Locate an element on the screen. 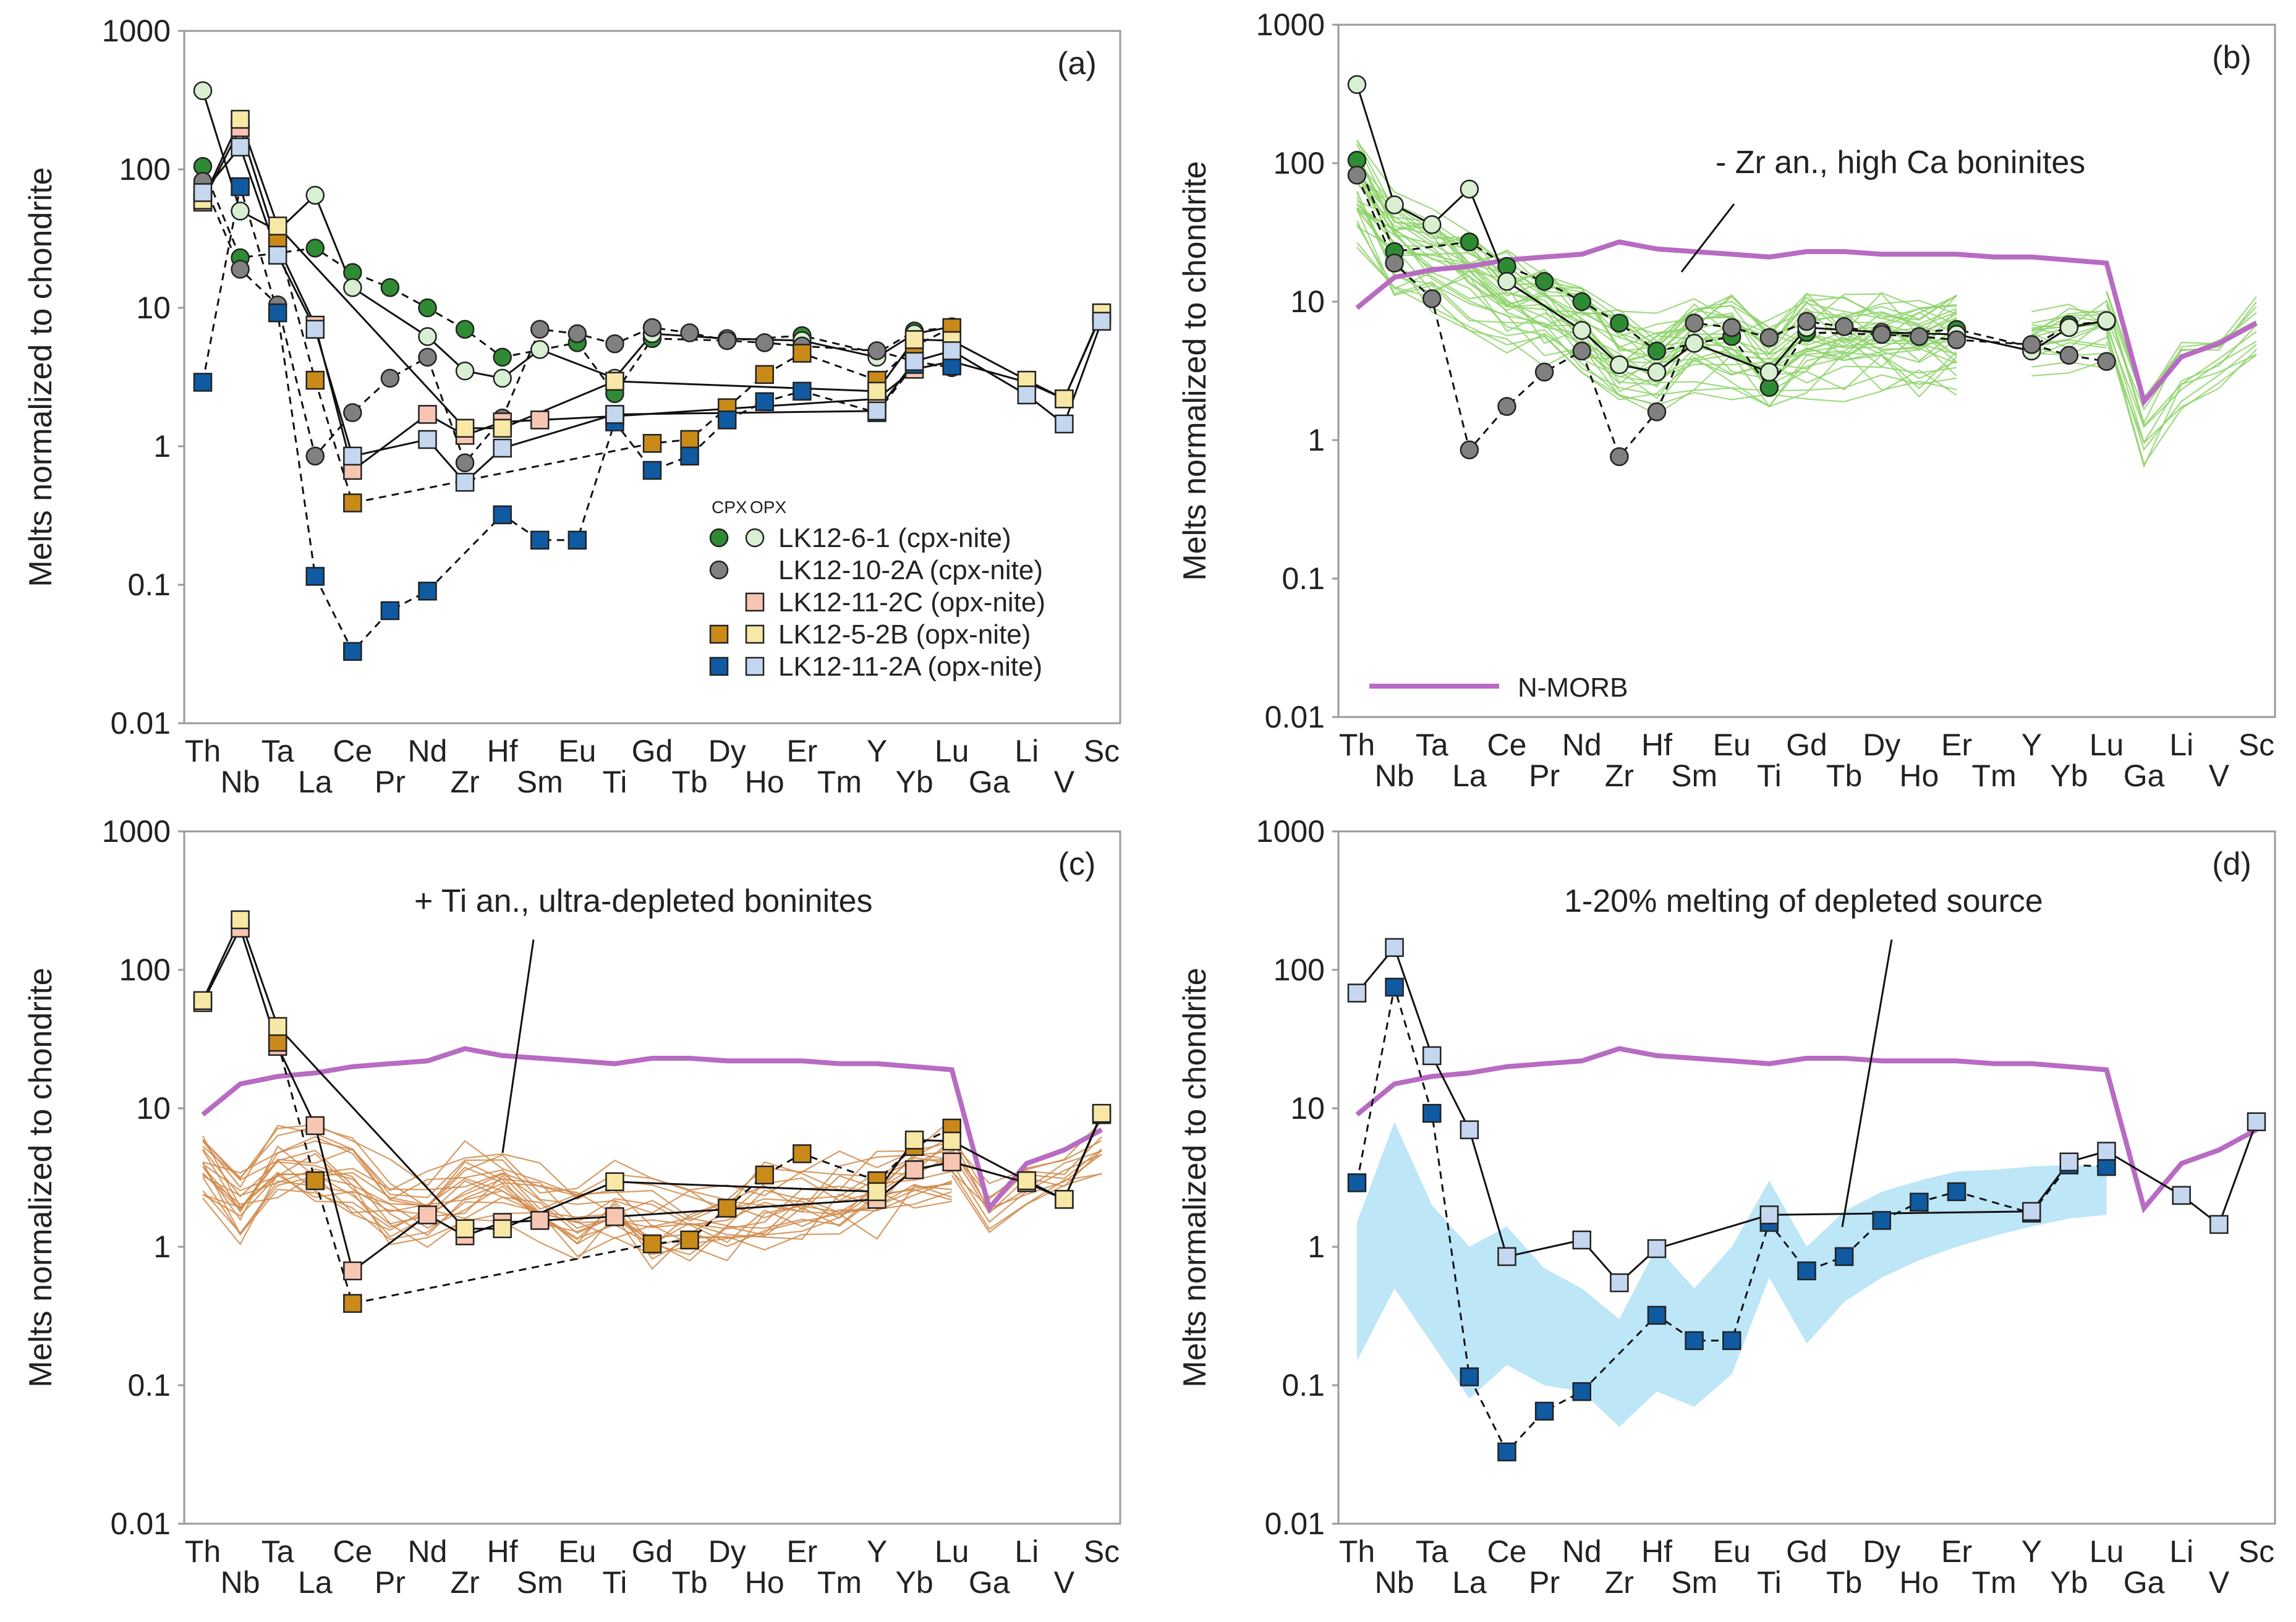 The width and height of the screenshot is (2296, 1622). x-tick-label: Tm is located at coordinates (1994, 776).